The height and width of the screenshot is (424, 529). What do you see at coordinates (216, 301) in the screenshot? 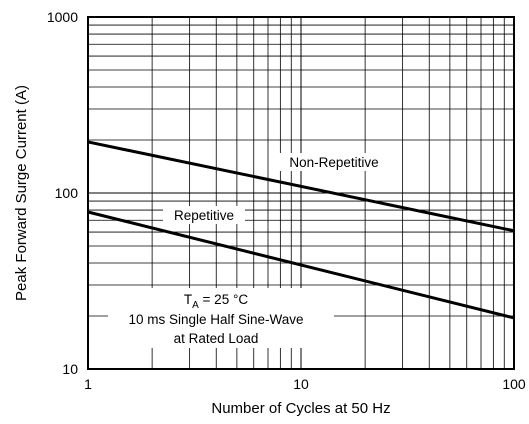
I see `condition-temperature: TA = 25 °C` at bounding box center [216, 301].